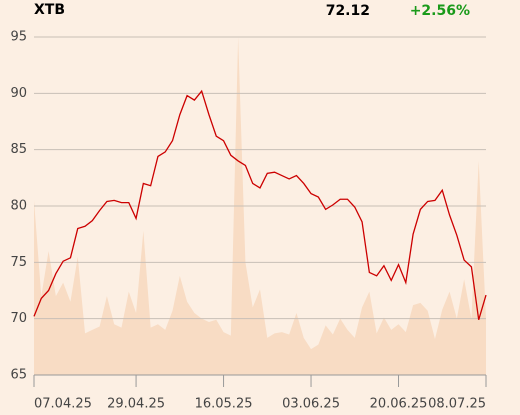  Describe the element at coordinates (399, 404) in the screenshot. I see `x-tick-label: 20.06.25` at that location.